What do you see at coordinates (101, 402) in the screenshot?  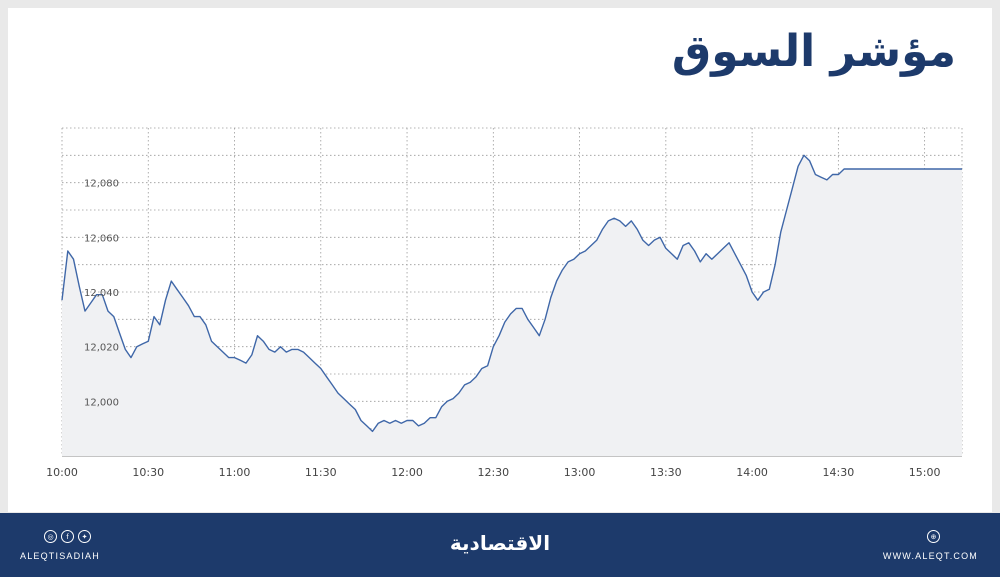 I see `y-tick-label: 12,000` at bounding box center [101, 402].